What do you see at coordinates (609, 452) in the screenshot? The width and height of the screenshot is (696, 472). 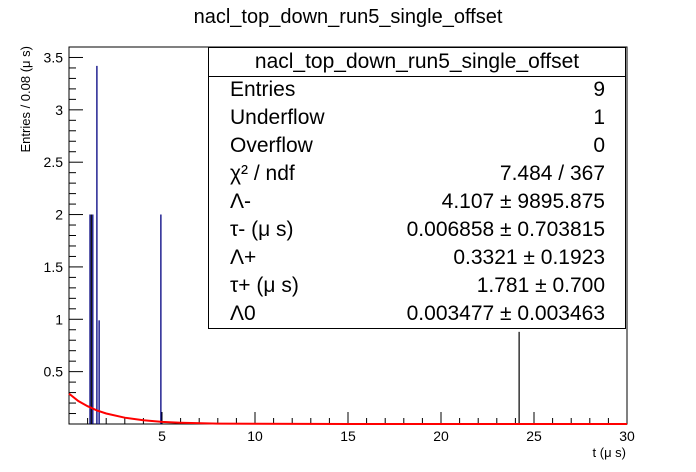 I see `x-axis-label: t (μ s)` at bounding box center [609, 452].